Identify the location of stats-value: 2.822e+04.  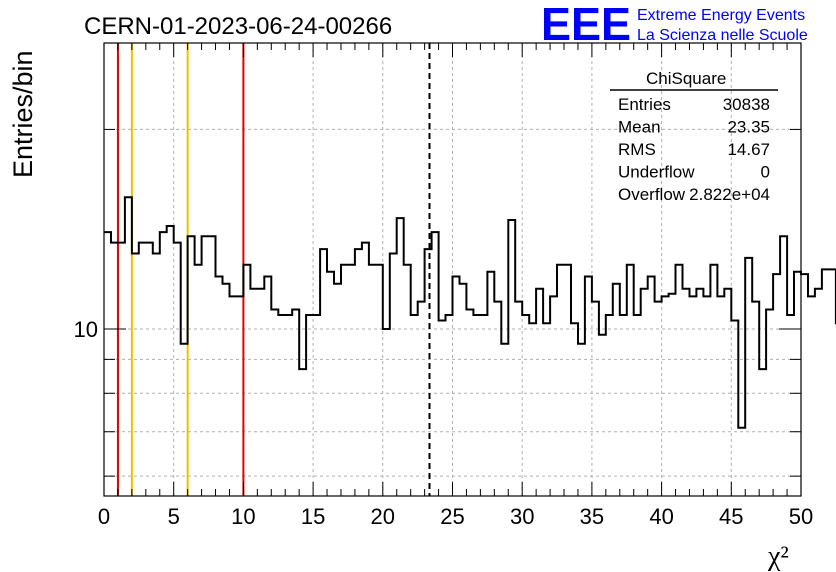
(729, 194).